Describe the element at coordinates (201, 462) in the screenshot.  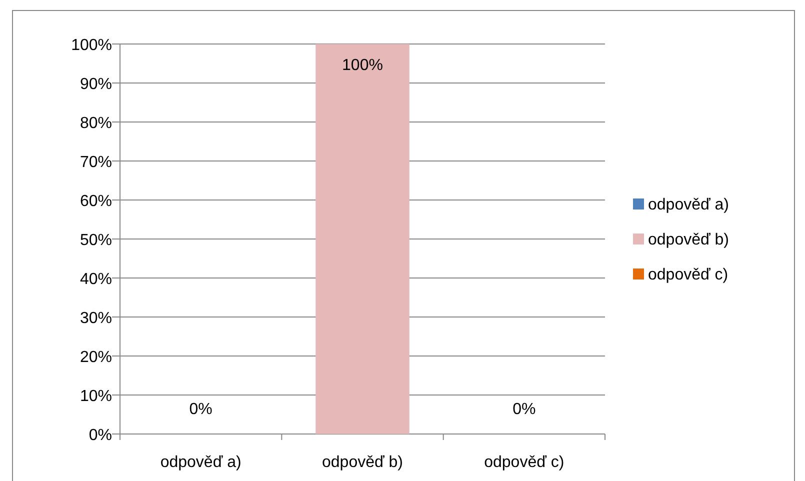
I see `x-tick-label: odpověď a)` at that location.